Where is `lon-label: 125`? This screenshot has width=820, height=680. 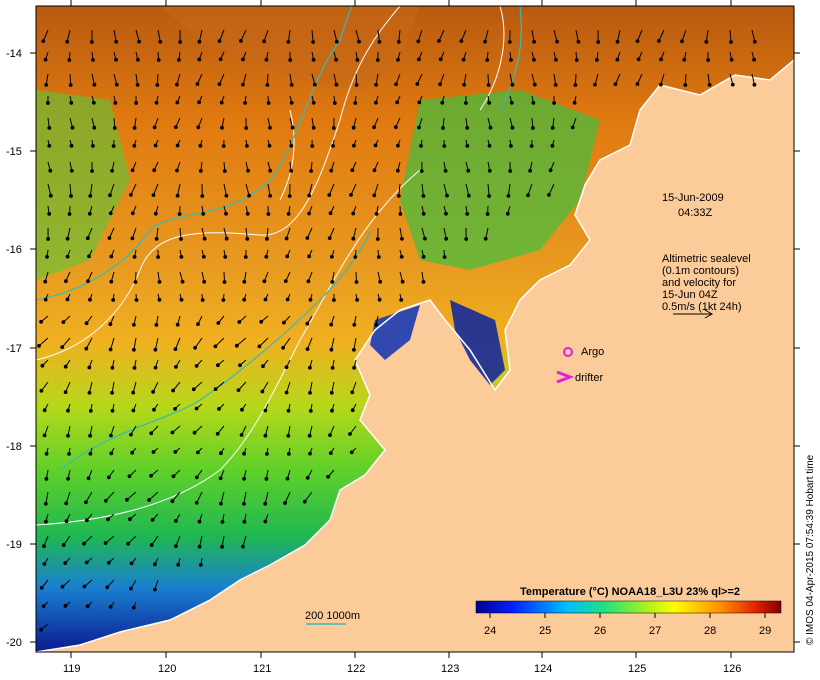
lon-label: 125 is located at coordinates (637, 669).